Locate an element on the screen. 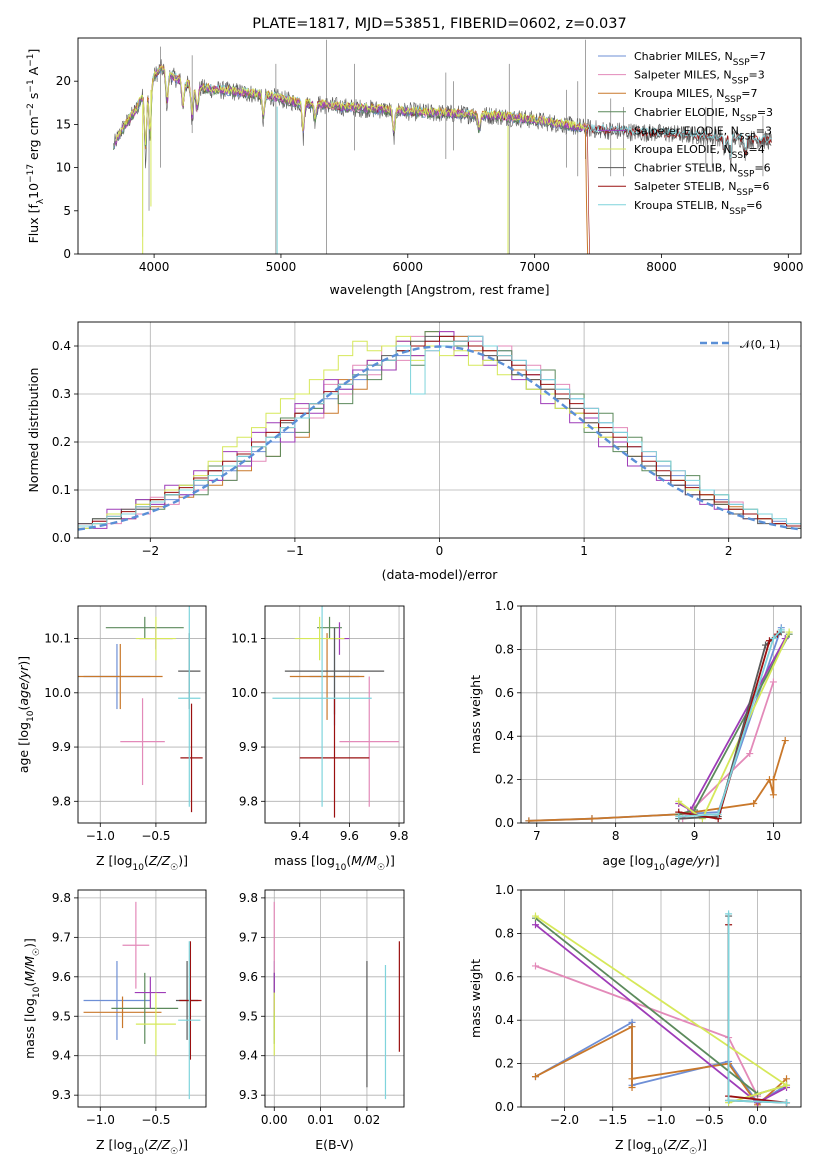 The image size is (819, 1170). age_vs_mass-frame is located at coordinates (334, 714).